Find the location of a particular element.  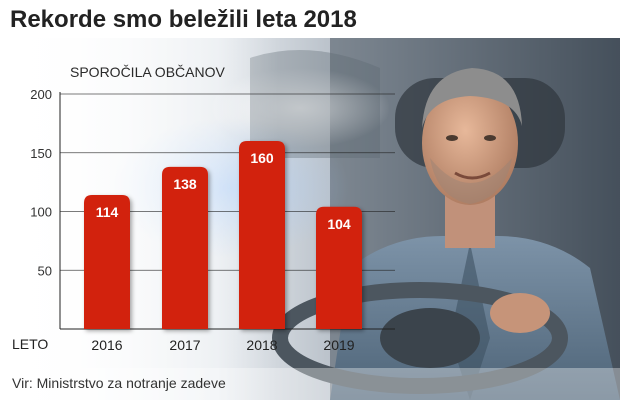

y-axis-label: SPOROČILA OBČANOV is located at coordinates (147, 72).